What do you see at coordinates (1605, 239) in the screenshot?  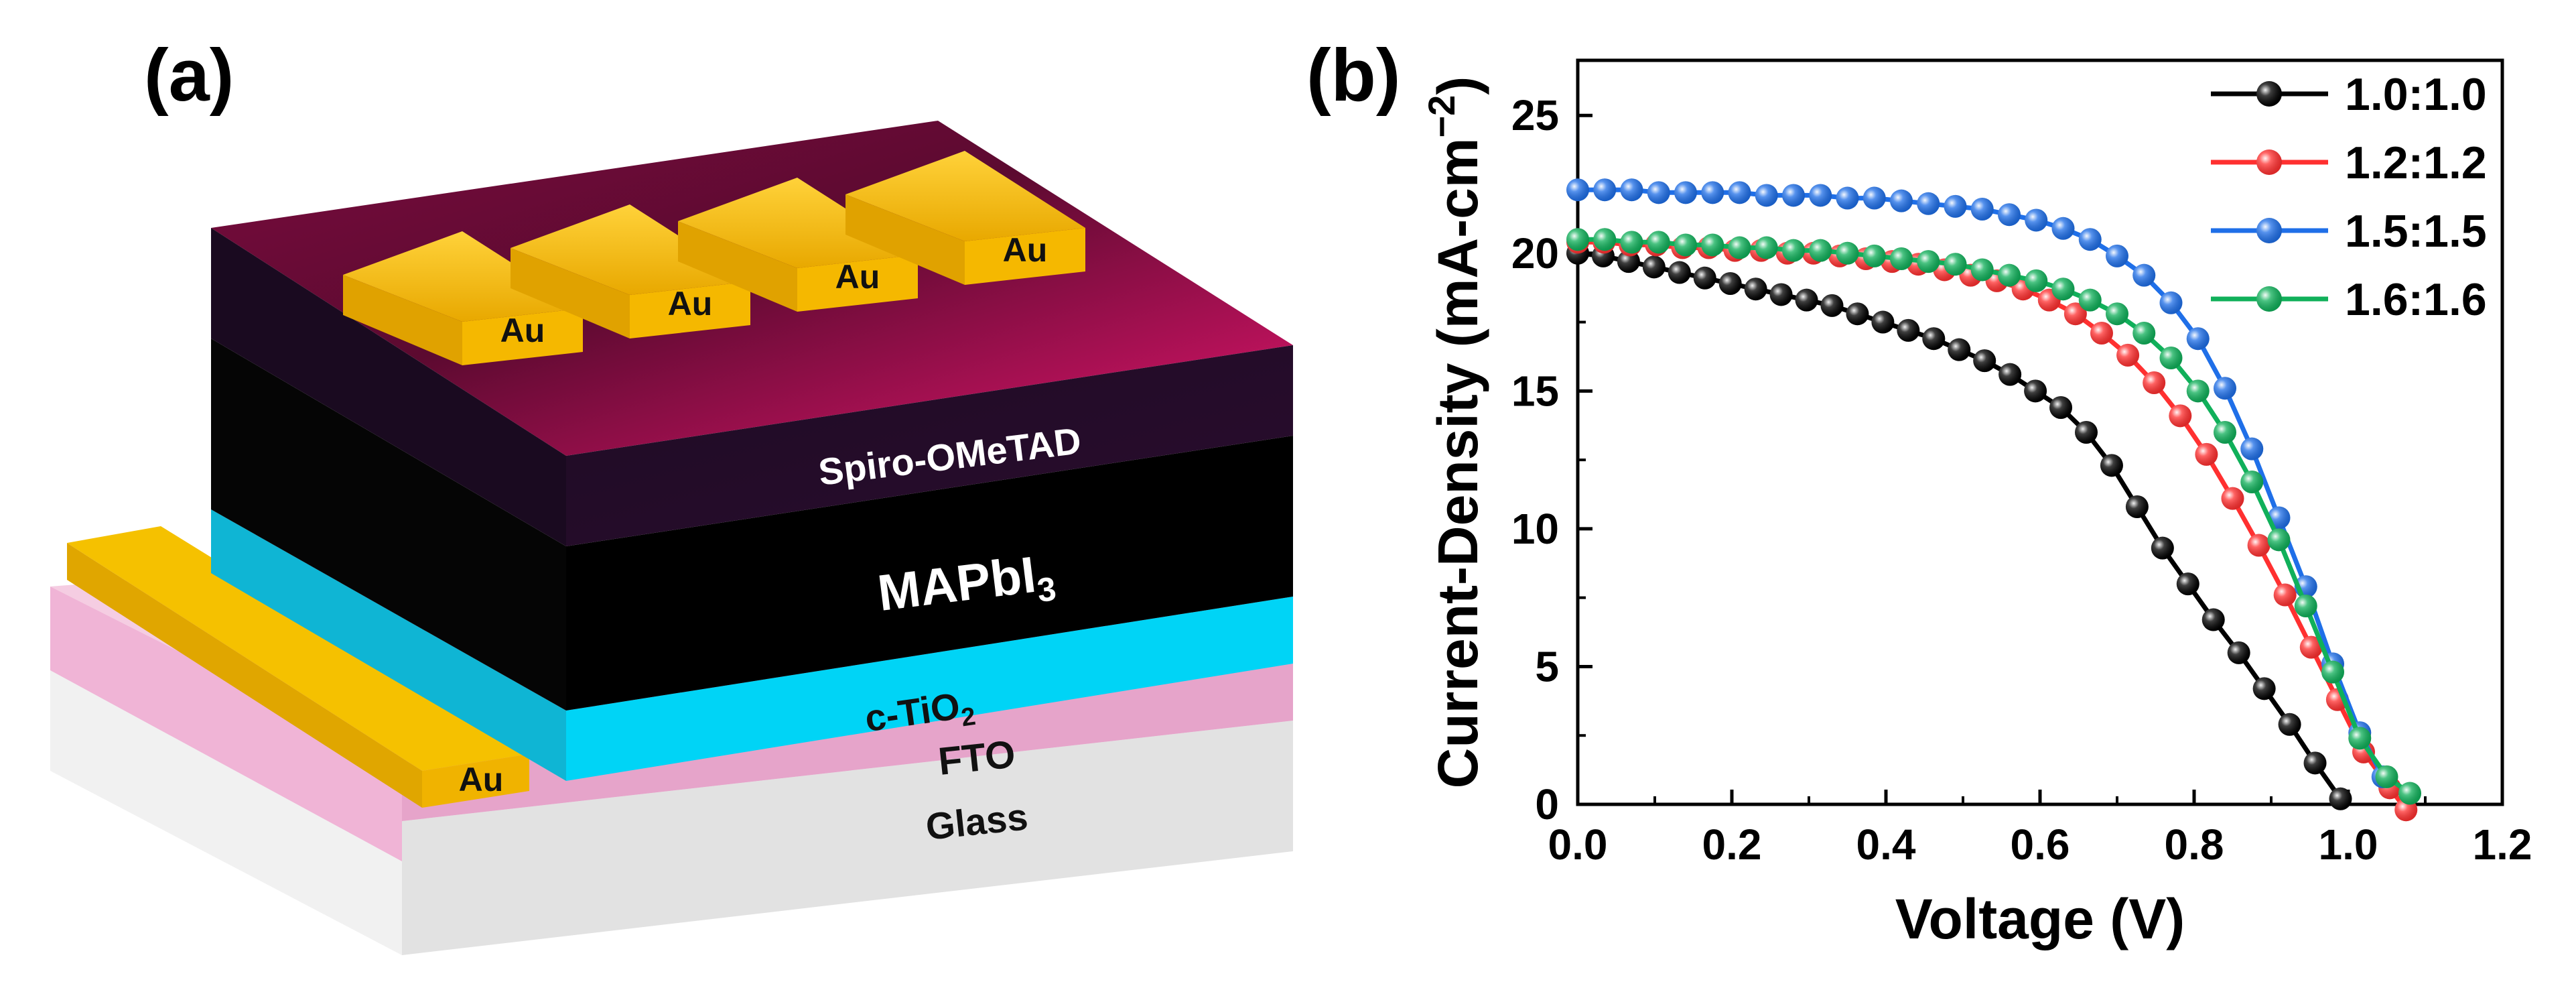 I see `series-point-shine-1.6:1.6-1` at bounding box center [1605, 239].